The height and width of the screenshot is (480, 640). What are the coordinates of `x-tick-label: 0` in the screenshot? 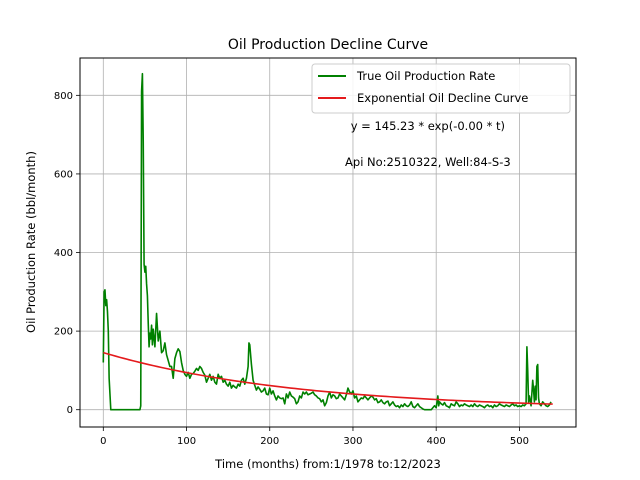 It's located at (103, 441).